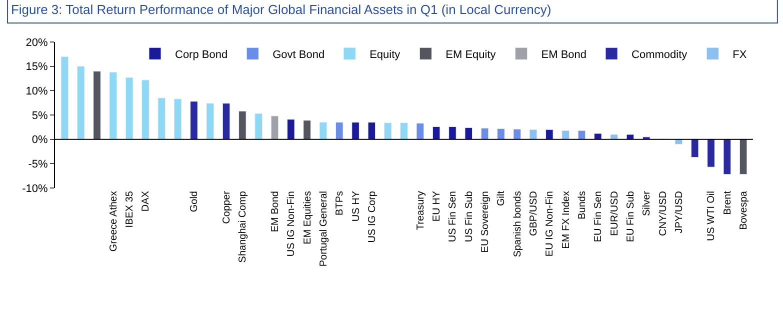  I want to click on x-tick-label: US HY, so click(356, 206).